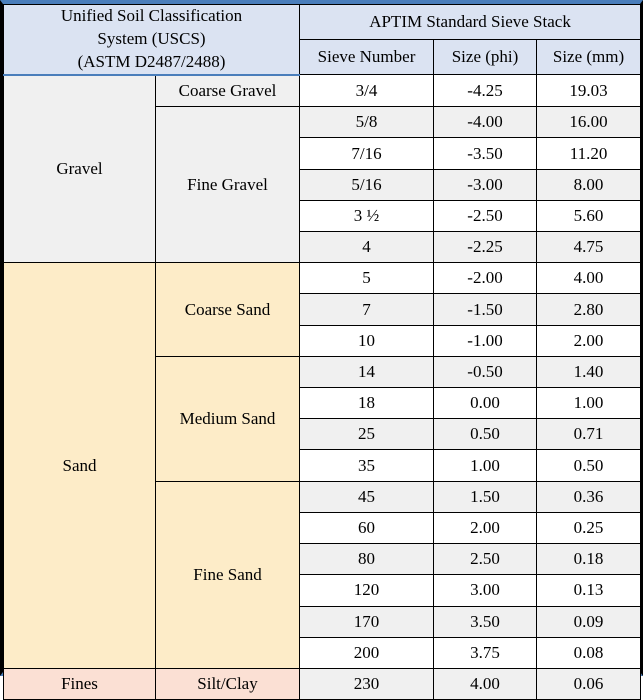  Describe the element at coordinates (367, 652) in the screenshot. I see `cell-sieve-number: 200` at that location.